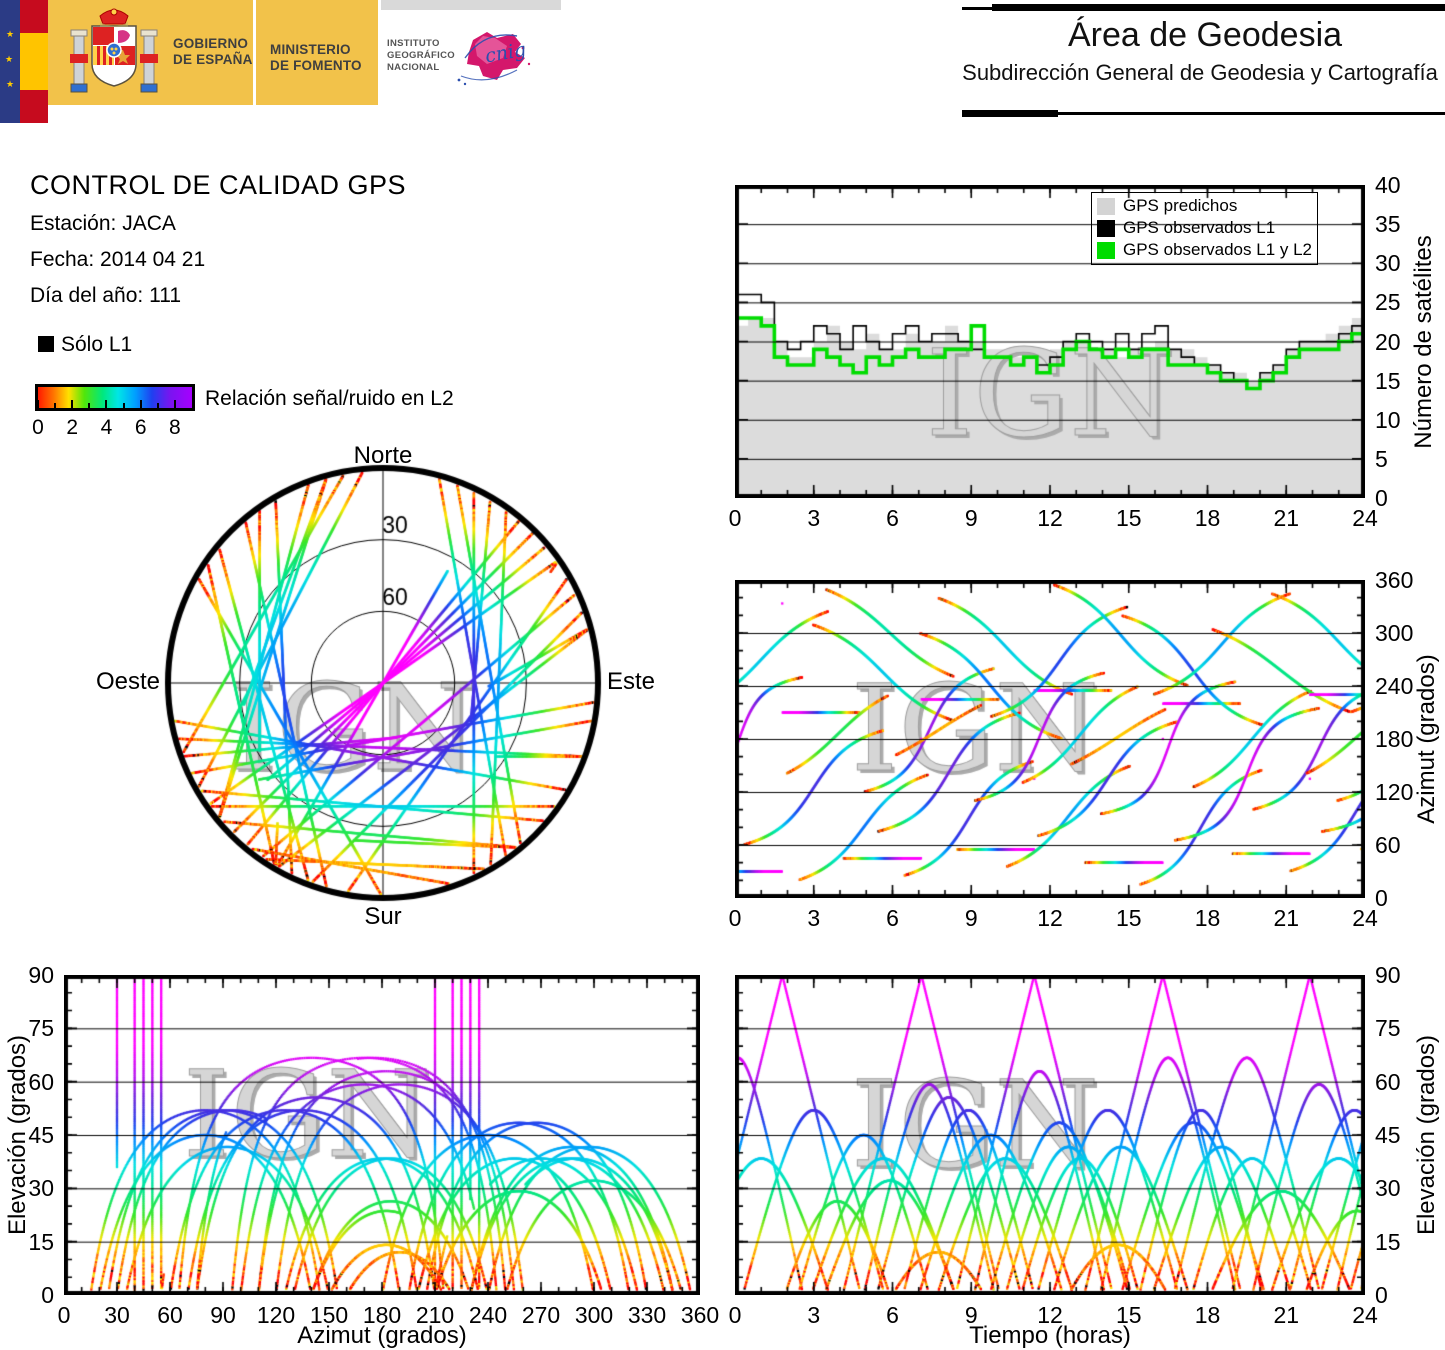 The image size is (1445, 1350). Describe the element at coordinates (541, 1315) in the screenshot. I see `tick-label: 270` at that location.